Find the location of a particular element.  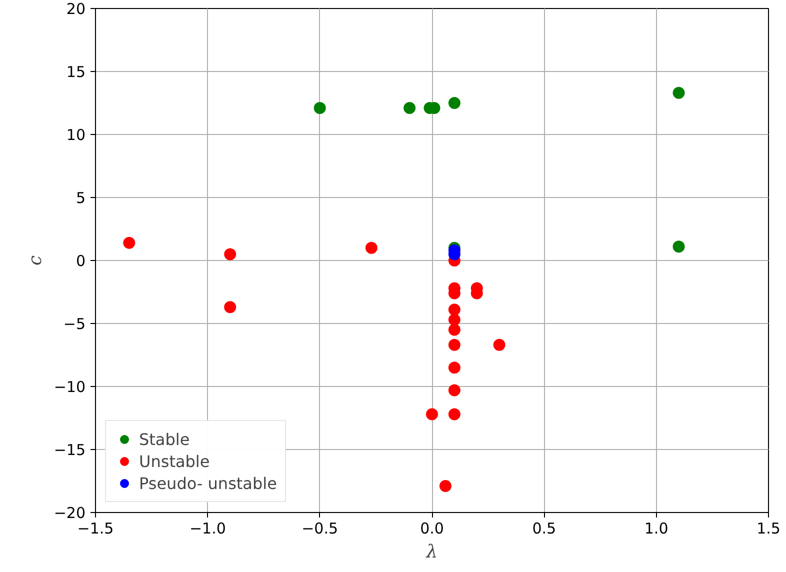

y-tick-label: 5 is located at coordinates (81, 198).